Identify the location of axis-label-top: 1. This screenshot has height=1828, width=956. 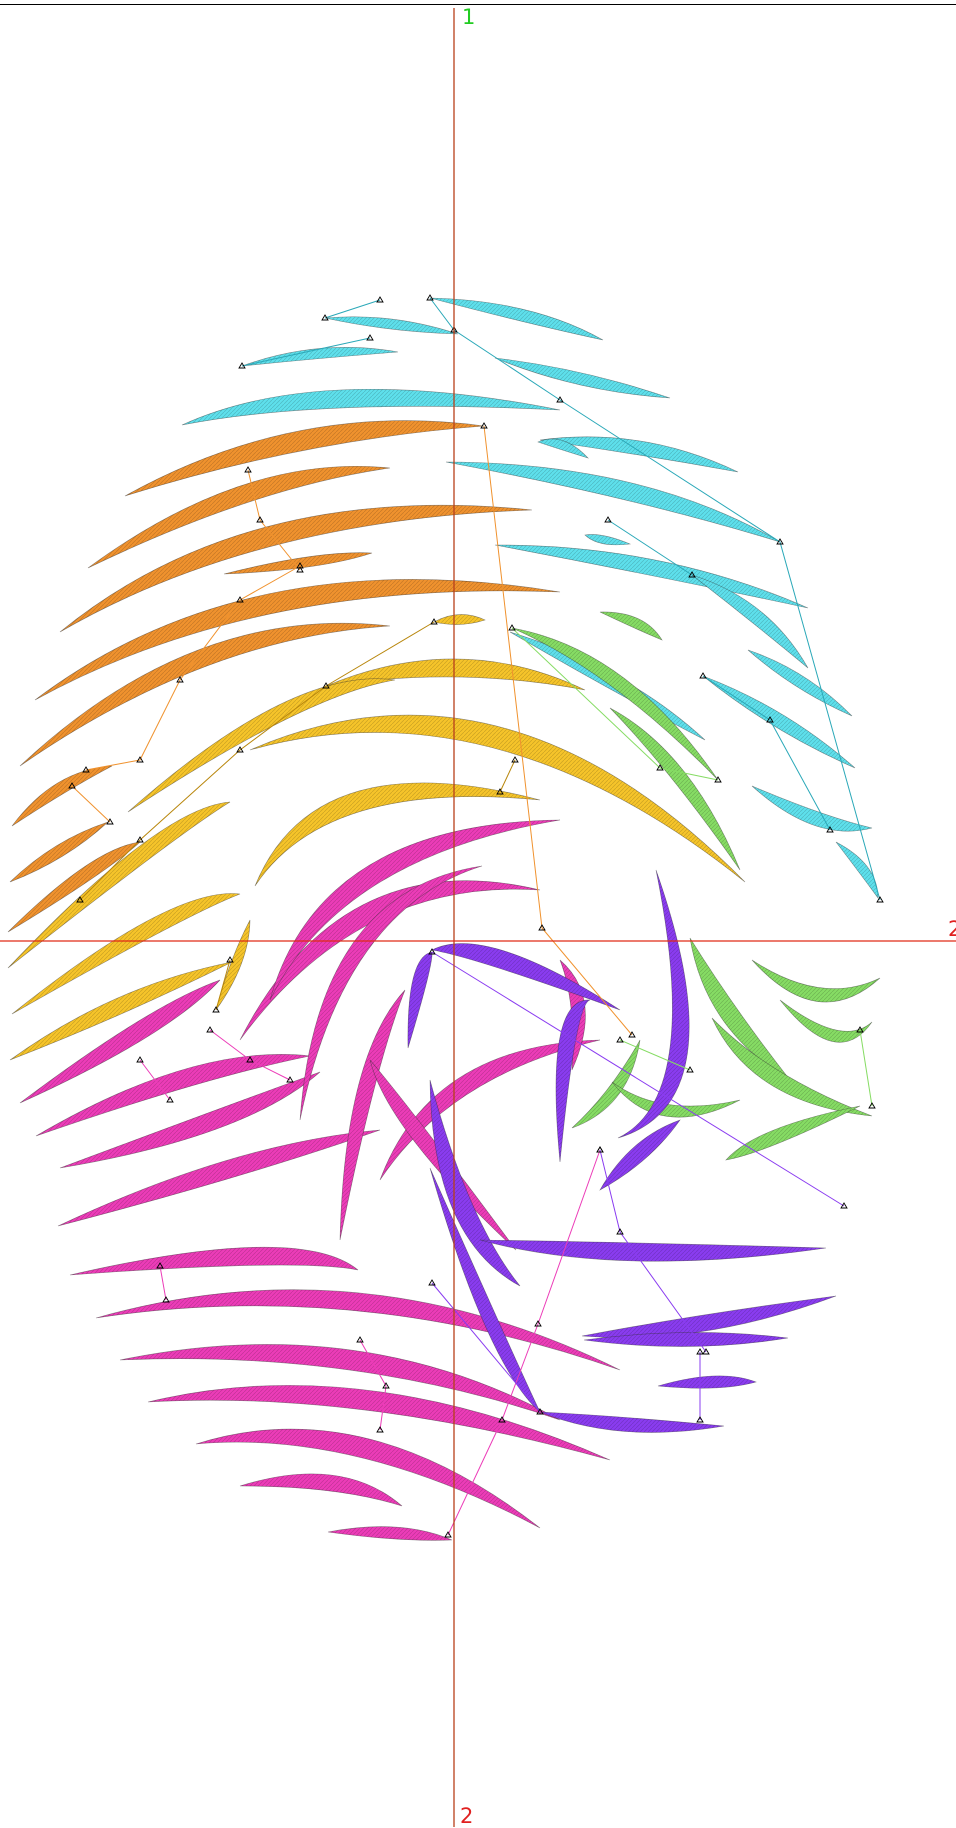
(469, 17).